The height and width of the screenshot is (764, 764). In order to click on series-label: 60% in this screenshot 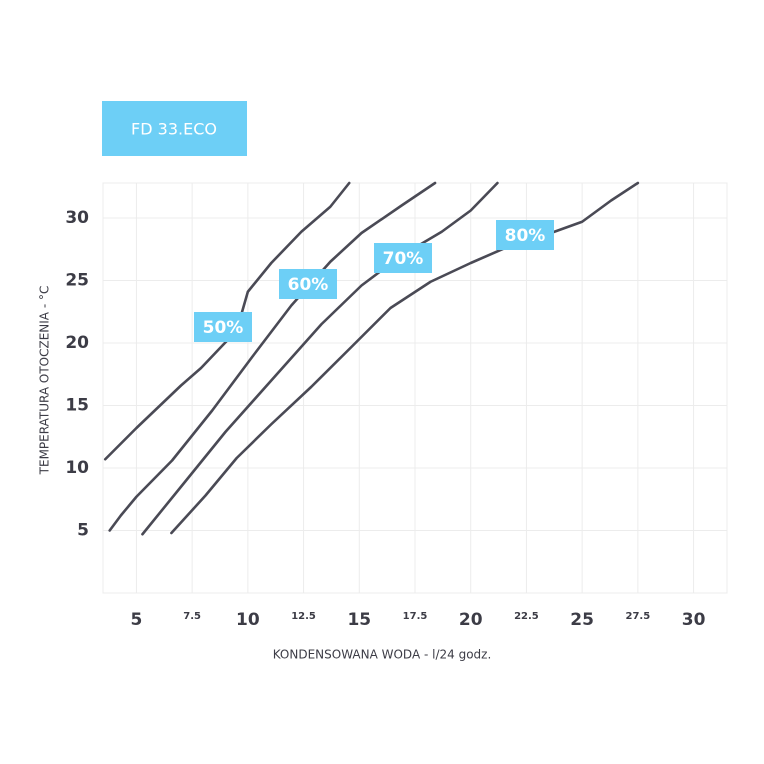, I will do `click(308, 285)`.